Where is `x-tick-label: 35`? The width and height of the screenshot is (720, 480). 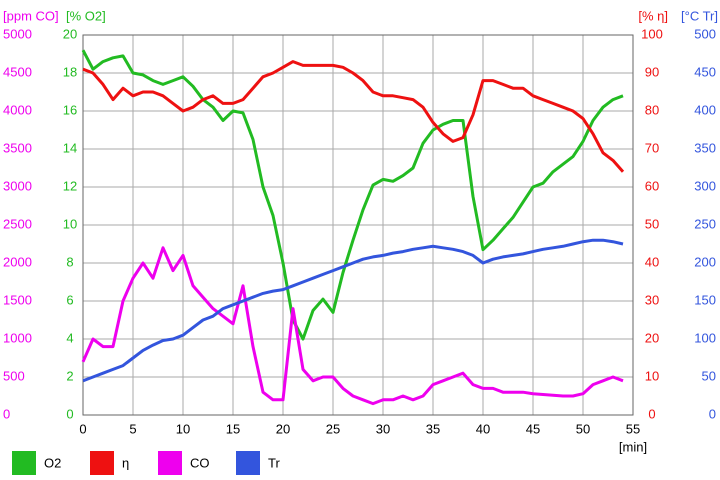 x-tick-label: 35 is located at coordinates (433, 428).